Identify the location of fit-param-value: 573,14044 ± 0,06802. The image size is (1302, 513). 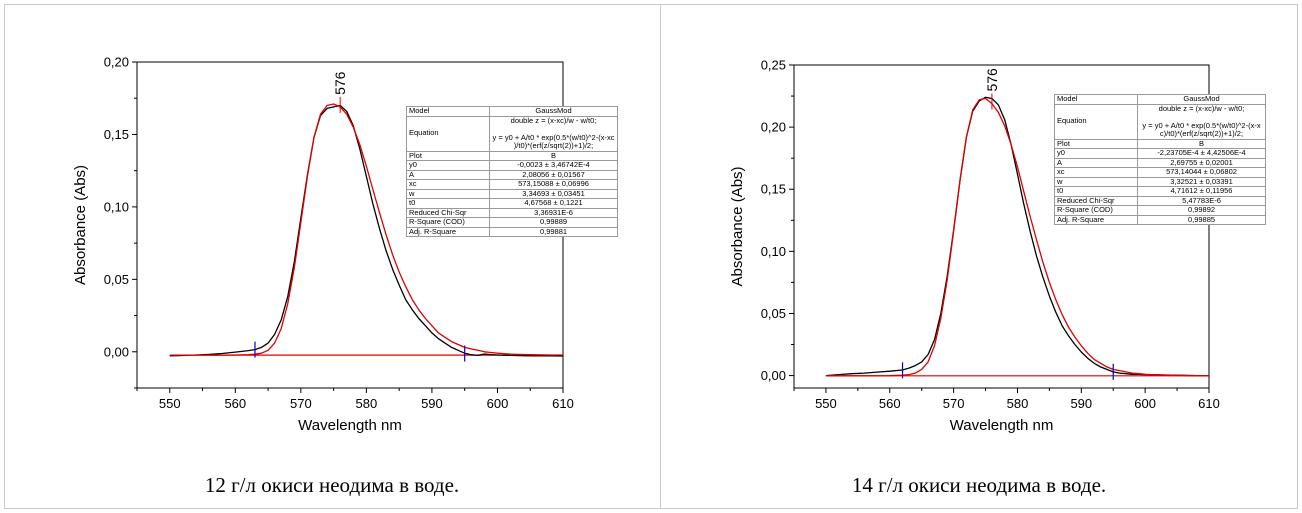
(1201, 172).